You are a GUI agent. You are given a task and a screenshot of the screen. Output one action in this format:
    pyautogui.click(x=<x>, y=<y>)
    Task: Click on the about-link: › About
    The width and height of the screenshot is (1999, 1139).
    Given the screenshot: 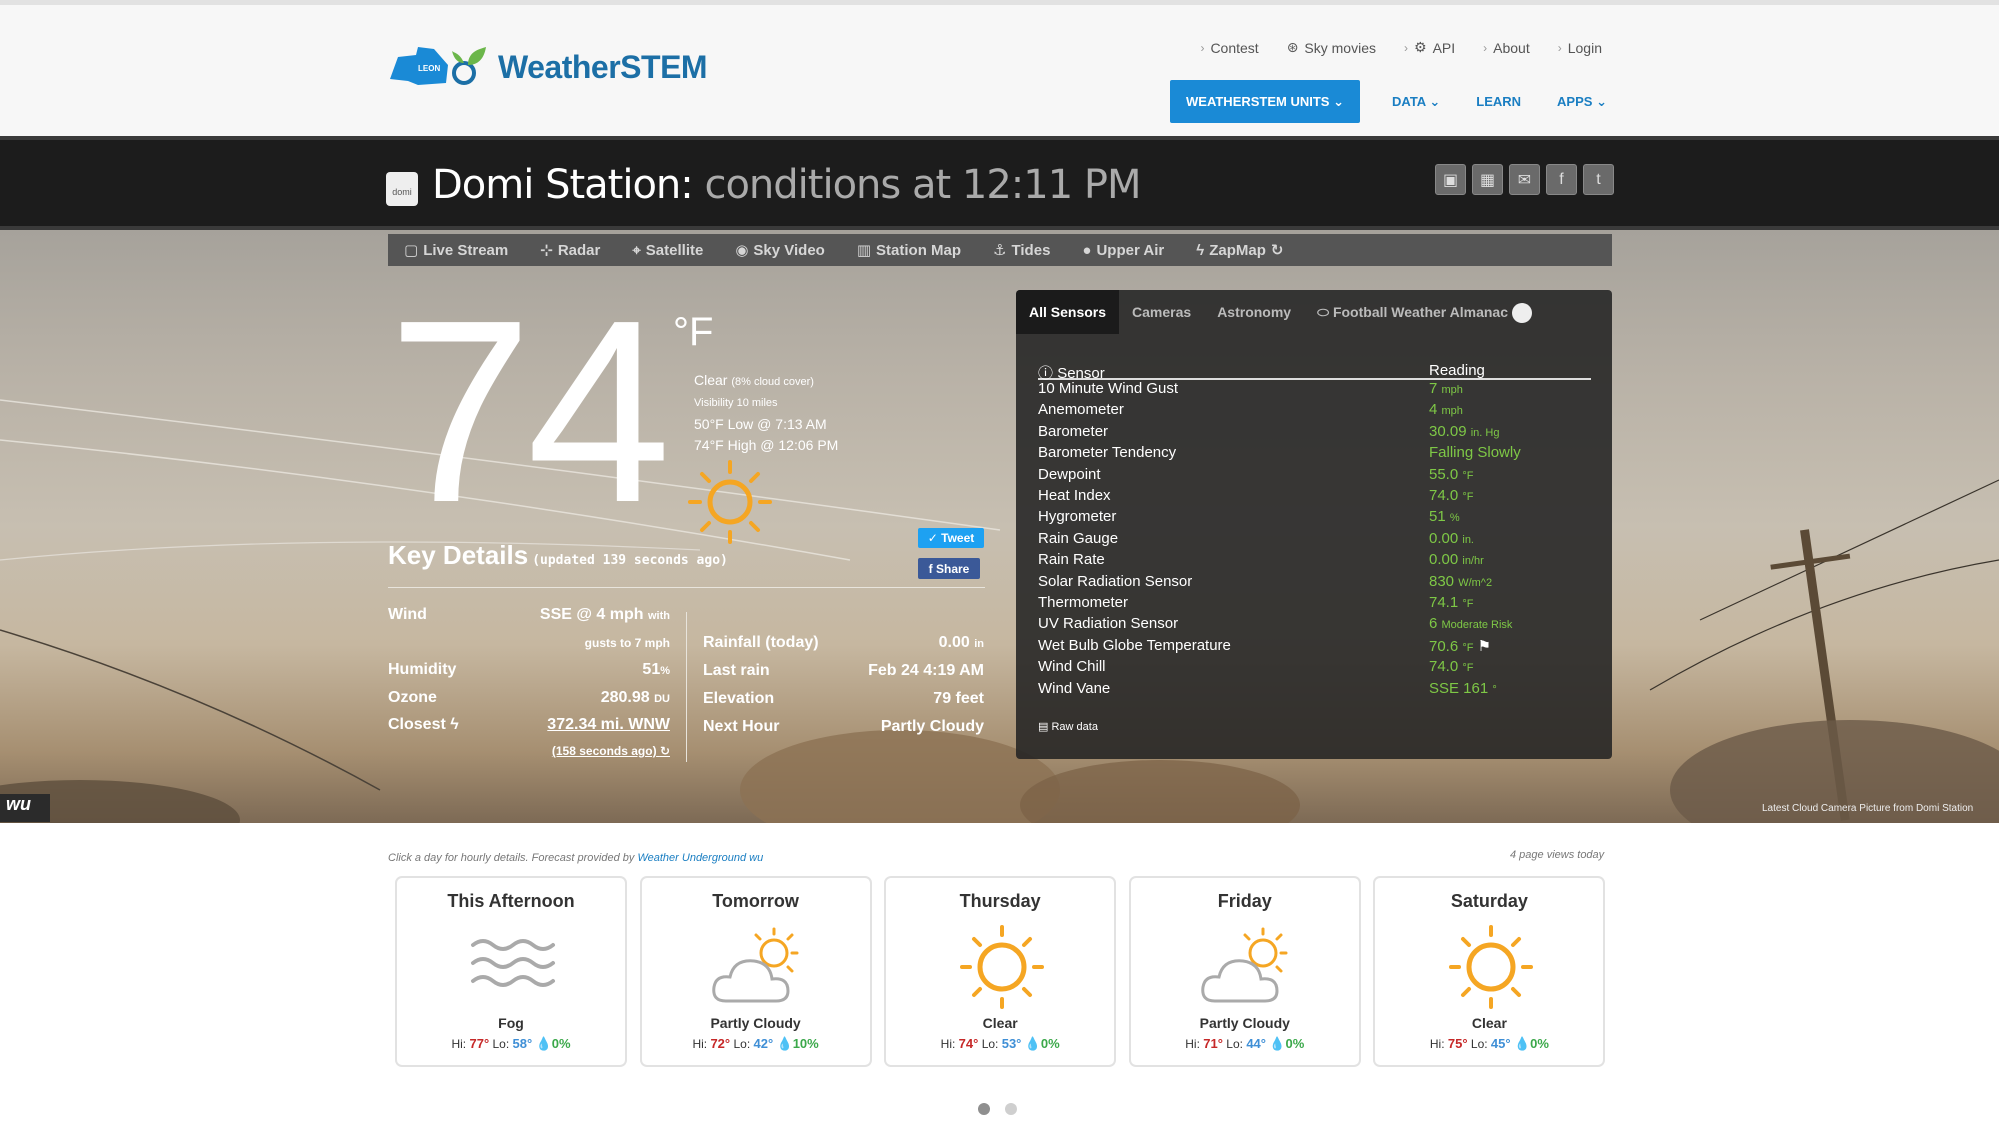 What is the action you would take?
    pyautogui.click(x=1506, y=47)
    